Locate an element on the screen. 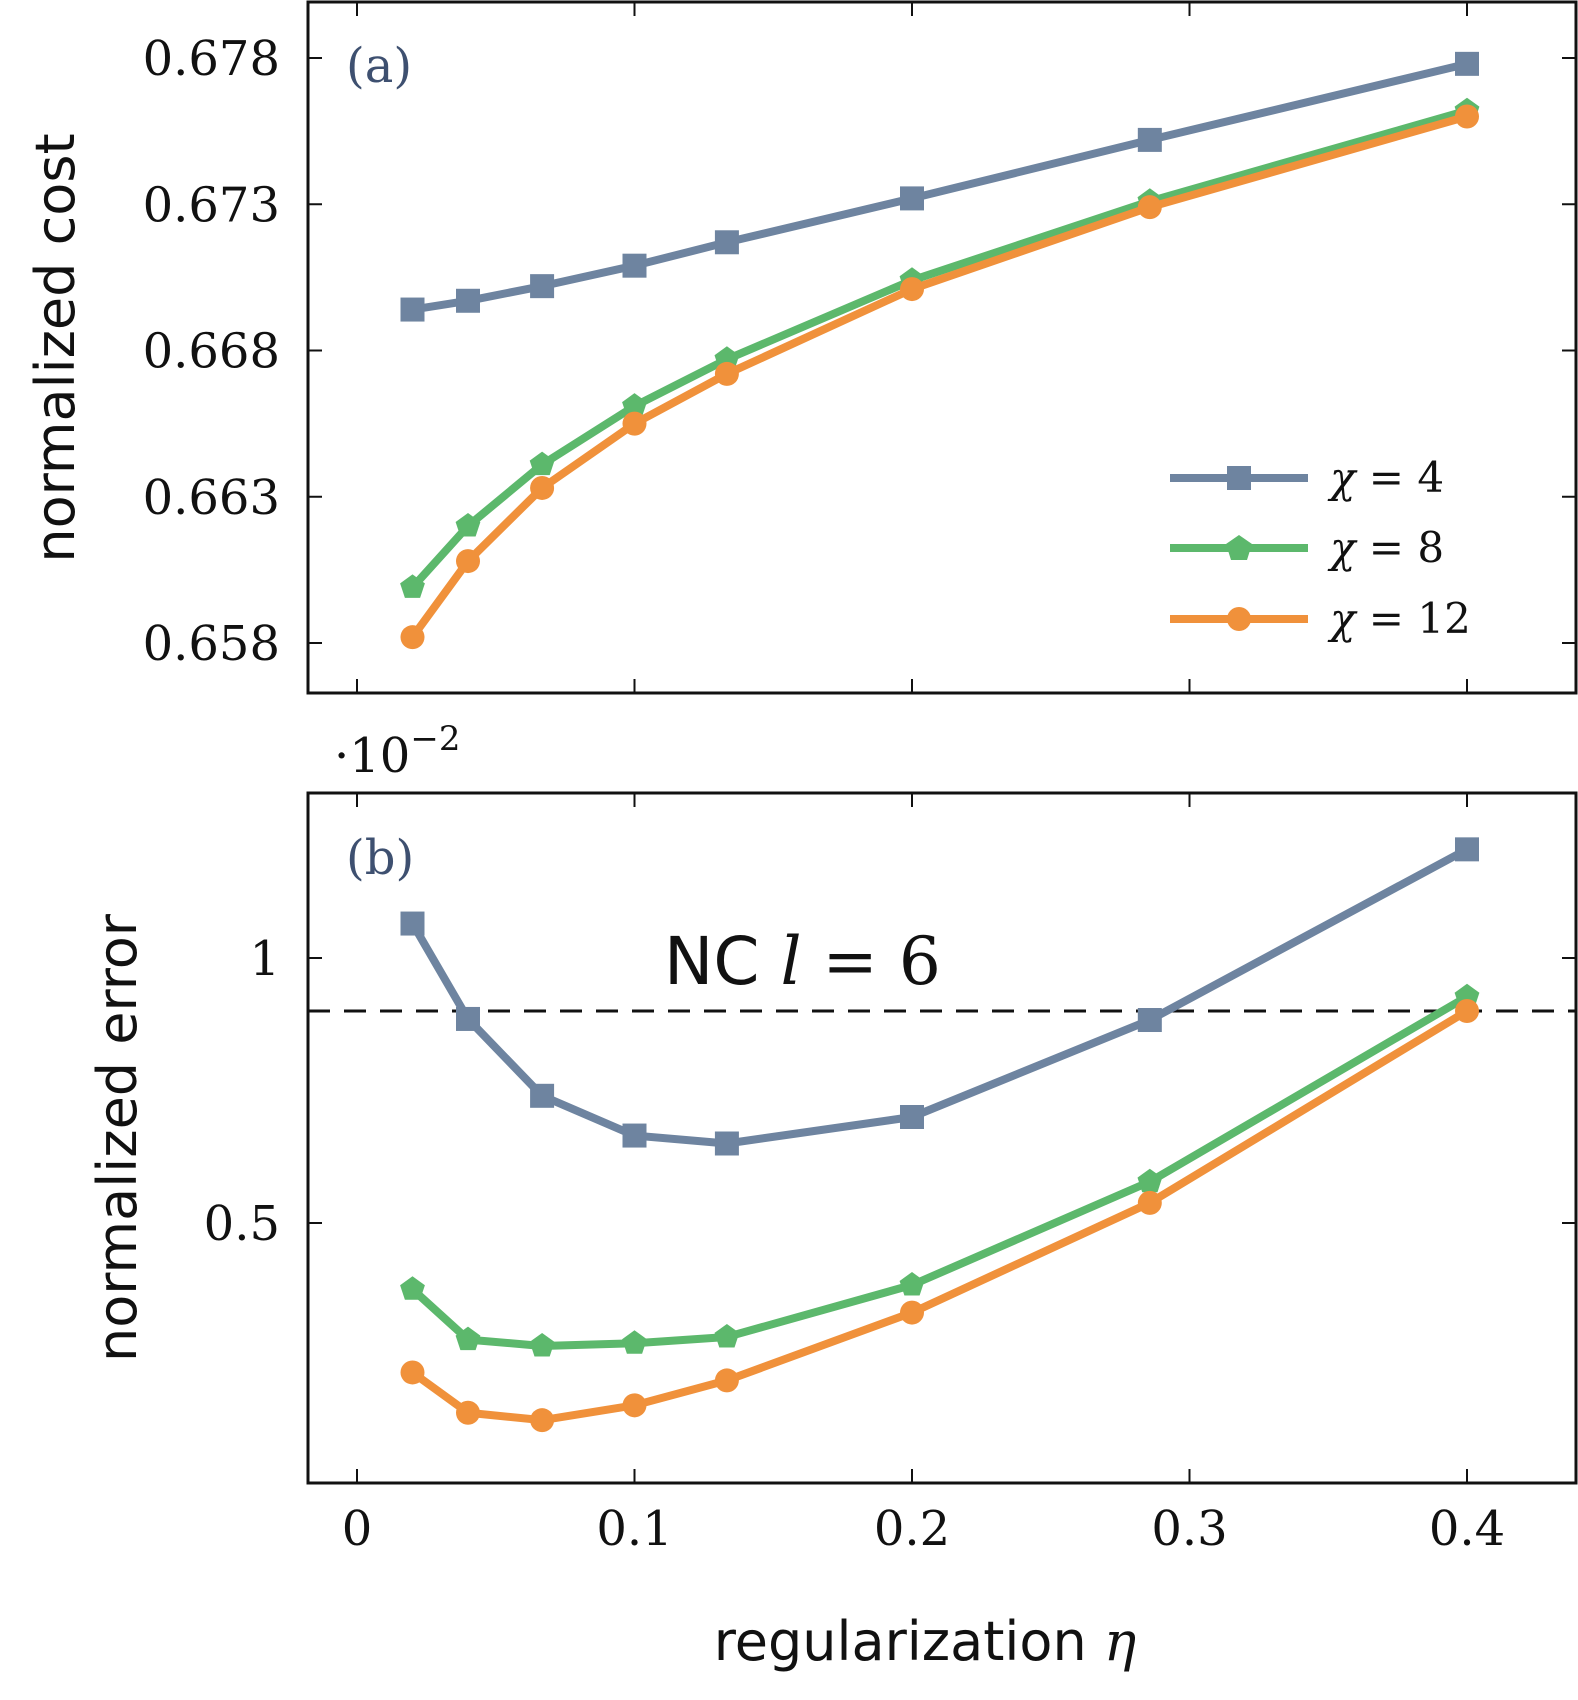 The height and width of the screenshot is (1700, 1578). y-axis-title-cost: normalized cost is located at coordinates (55, 347).